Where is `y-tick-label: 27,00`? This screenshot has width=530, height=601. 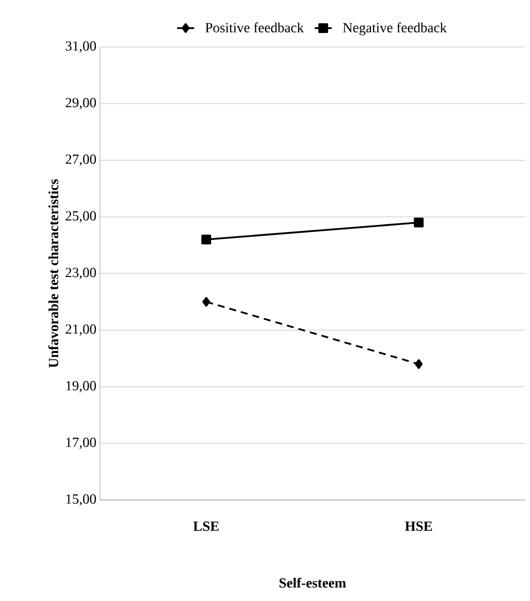
y-tick-label: 27,00 is located at coordinates (81, 160).